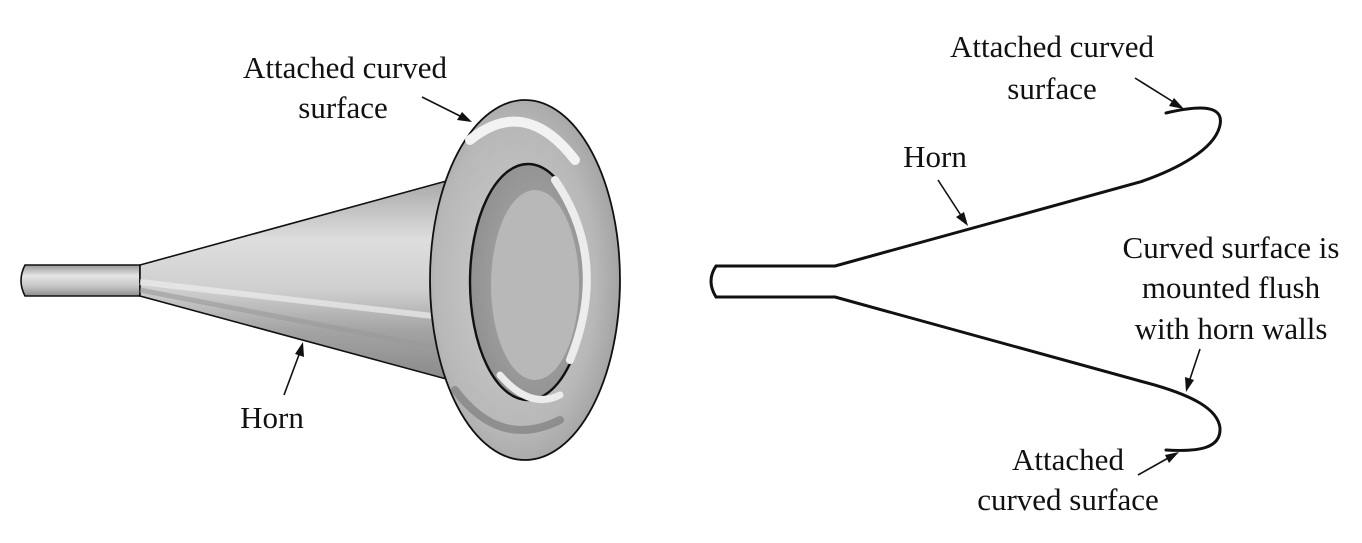 The height and width of the screenshot is (543, 1362). What do you see at coordinates (1231, 328) in the screenshot?
I see `label-flush-line3: with horn walls` at bounding box center [1231, 328].